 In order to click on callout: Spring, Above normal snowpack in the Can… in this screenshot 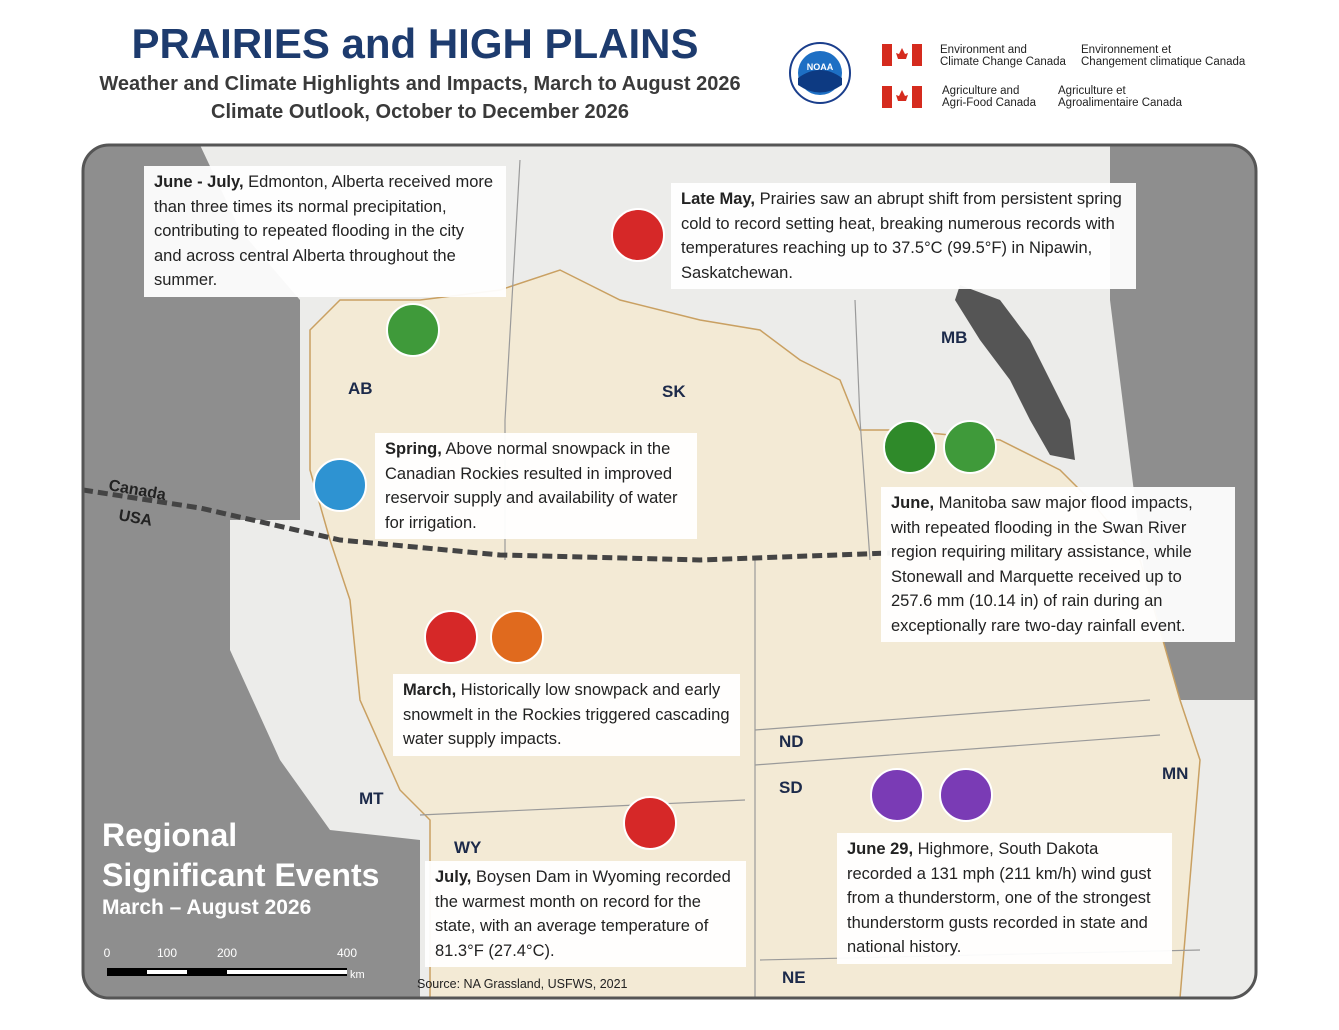, I will do `click(536, 486)`.